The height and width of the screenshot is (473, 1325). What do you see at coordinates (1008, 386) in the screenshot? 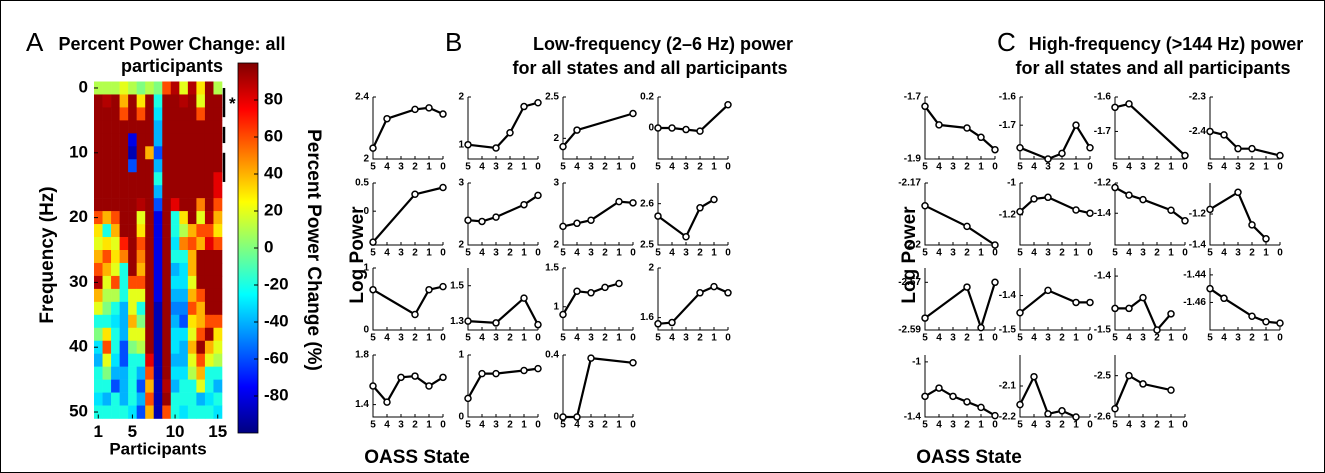
I see `y-tick-label: -2.1` at bounding box center [1008, 386].